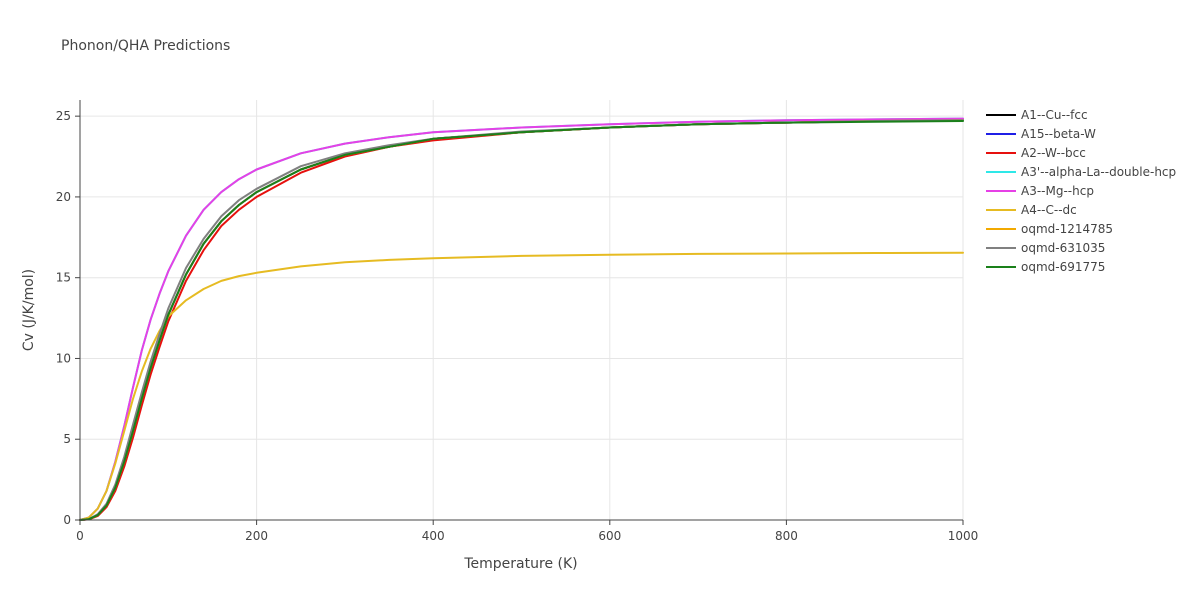 The image size is (1200, 600). I want to click on legend-entry: oqmd-691775, so click(1045, 267).